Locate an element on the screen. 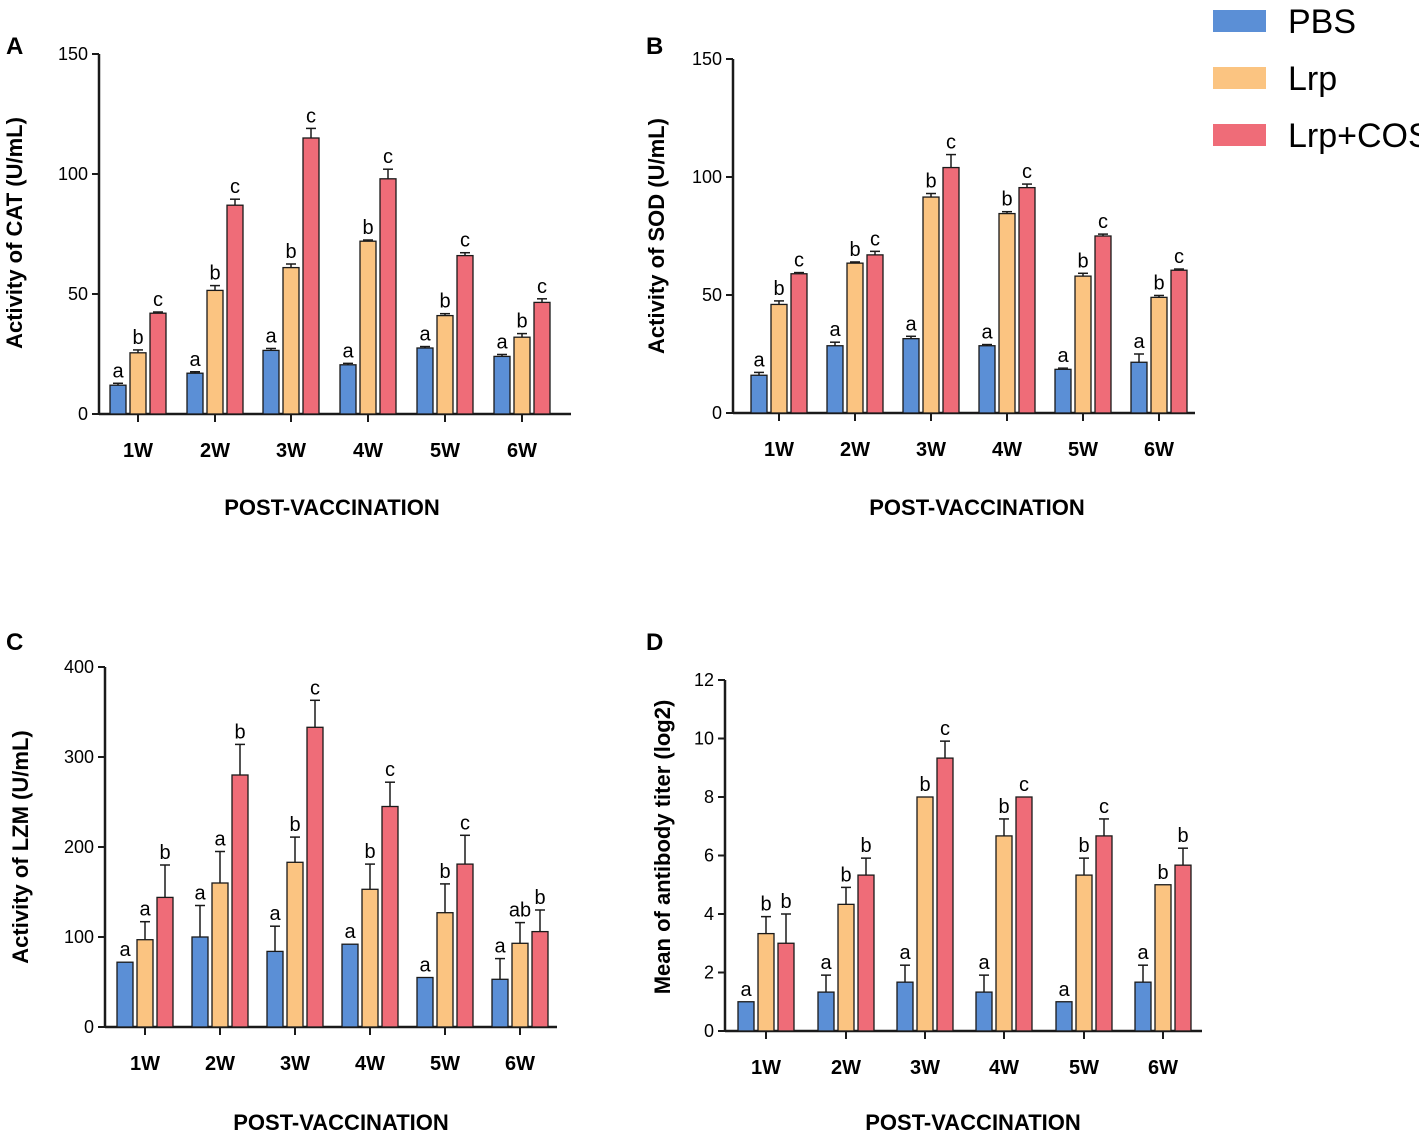 Image resolution: width=1419 pixels, height=1138 pixels. y-axis-title: Activity of LZM (U/mL) is located at coordinates (20, 846).